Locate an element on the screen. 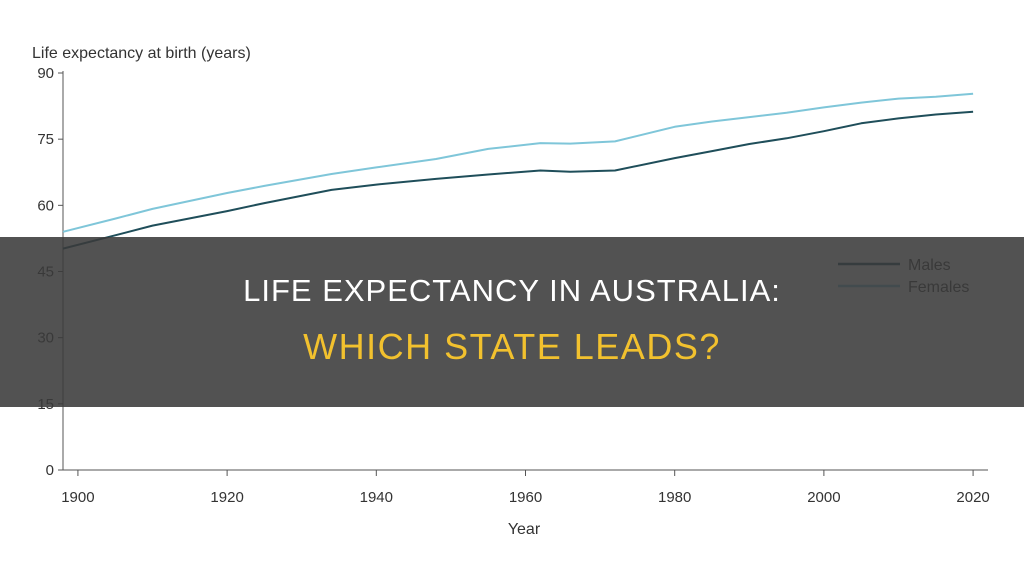  y-tick-label: 60 is located at coordinates (45, 205).